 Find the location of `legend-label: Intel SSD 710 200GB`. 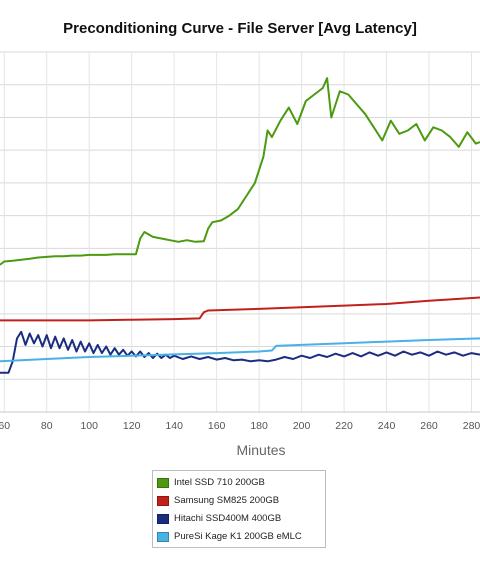

legend-label: Intel SSD 710 200GB is located at coordinates (219, 482).